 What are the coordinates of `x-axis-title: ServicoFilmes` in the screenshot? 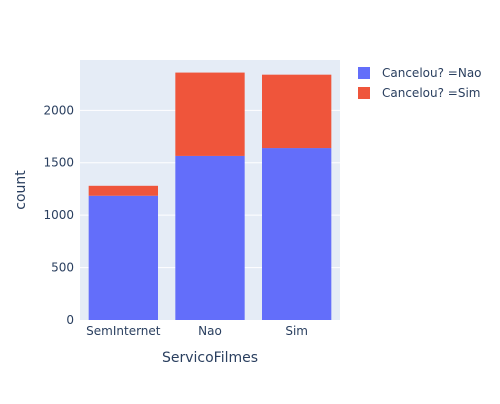 It's located at (210, 358).